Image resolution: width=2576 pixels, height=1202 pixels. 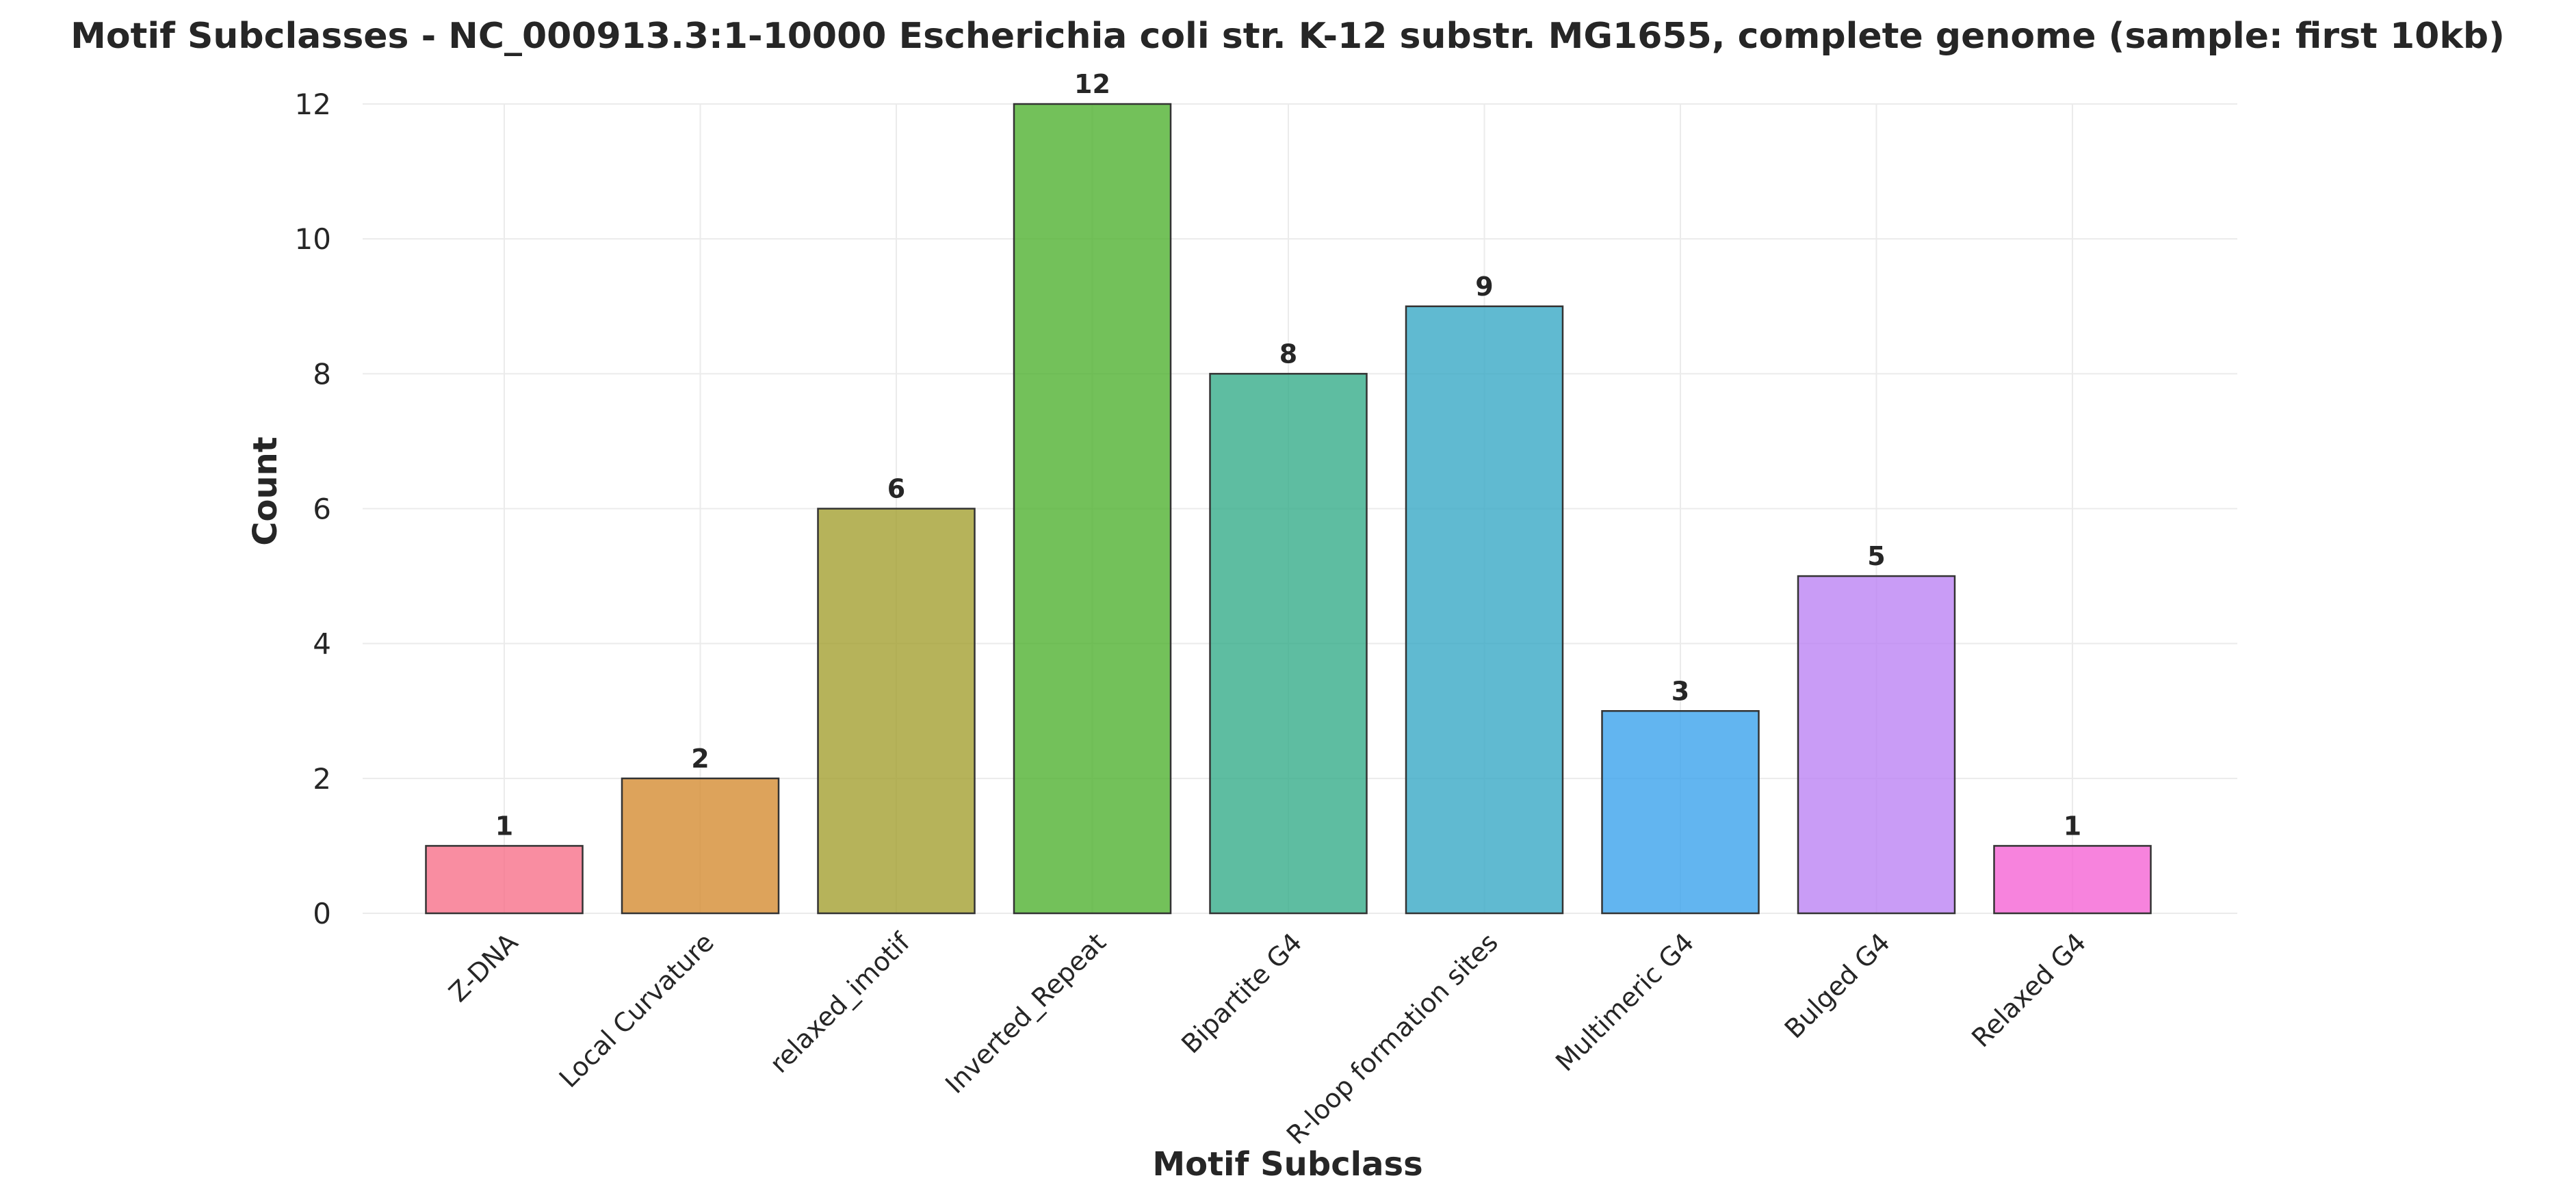 What do you see at coordinates (1392, 1038) in the screenshot?
I see `x-tick-label: R-loop formation sites` at bounding box center [1392, 1038].